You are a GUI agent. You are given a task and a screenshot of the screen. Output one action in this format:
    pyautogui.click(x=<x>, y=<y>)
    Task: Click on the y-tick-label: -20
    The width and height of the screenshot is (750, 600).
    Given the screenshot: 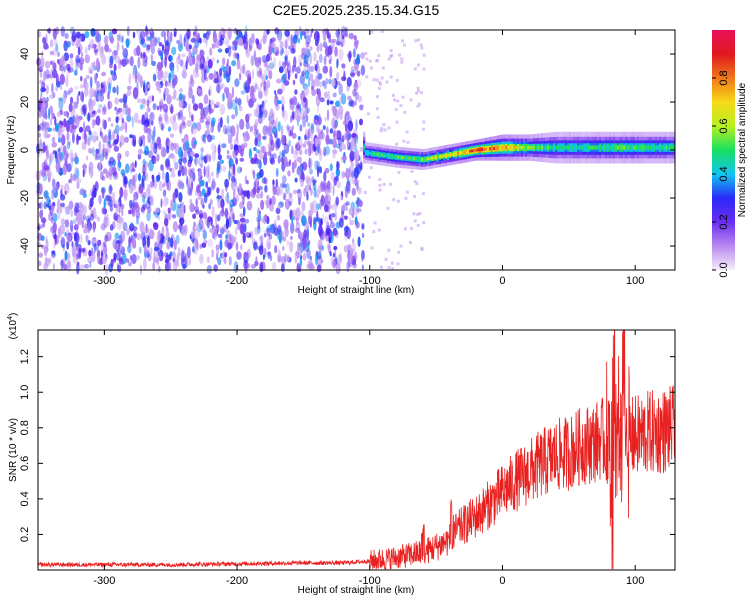 What is the action you would take?
    pyautogui.click(x=25, y=198)
    